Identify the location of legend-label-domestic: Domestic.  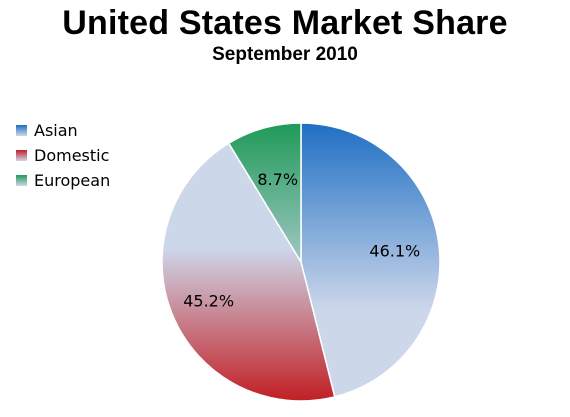
(72, 155).